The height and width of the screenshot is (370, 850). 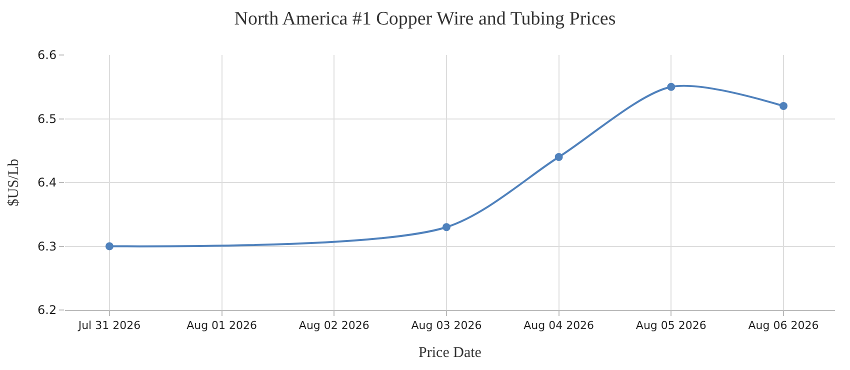 What do you see at coordinates (109, 325) in the screenshot?
I see `x-tick-label: Jul 31 2026` at bounding box center [109, 325].